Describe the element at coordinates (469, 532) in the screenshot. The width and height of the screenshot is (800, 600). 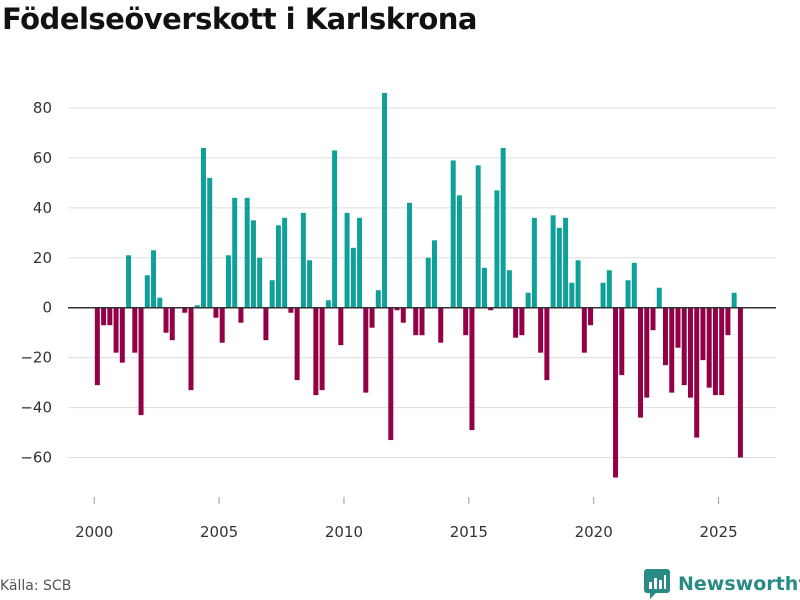
I see `x-tick-label: 2015` at that location.